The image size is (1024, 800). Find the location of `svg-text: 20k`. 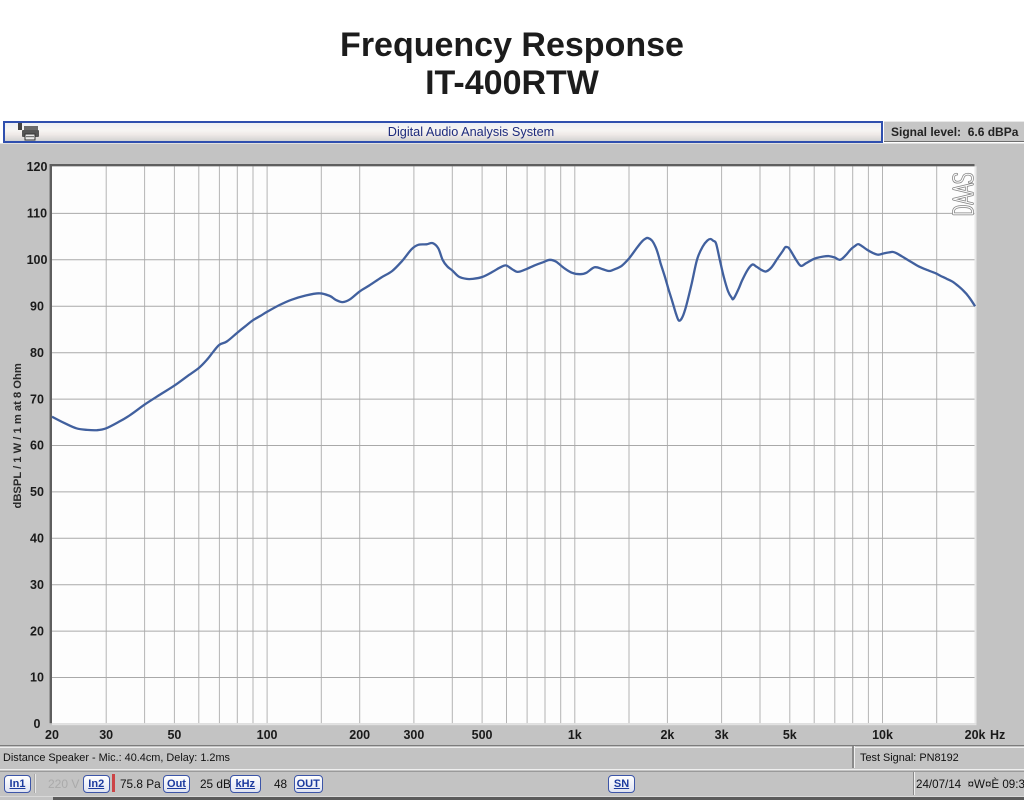

svg-text: 20k is located at coordinates (975, 735).